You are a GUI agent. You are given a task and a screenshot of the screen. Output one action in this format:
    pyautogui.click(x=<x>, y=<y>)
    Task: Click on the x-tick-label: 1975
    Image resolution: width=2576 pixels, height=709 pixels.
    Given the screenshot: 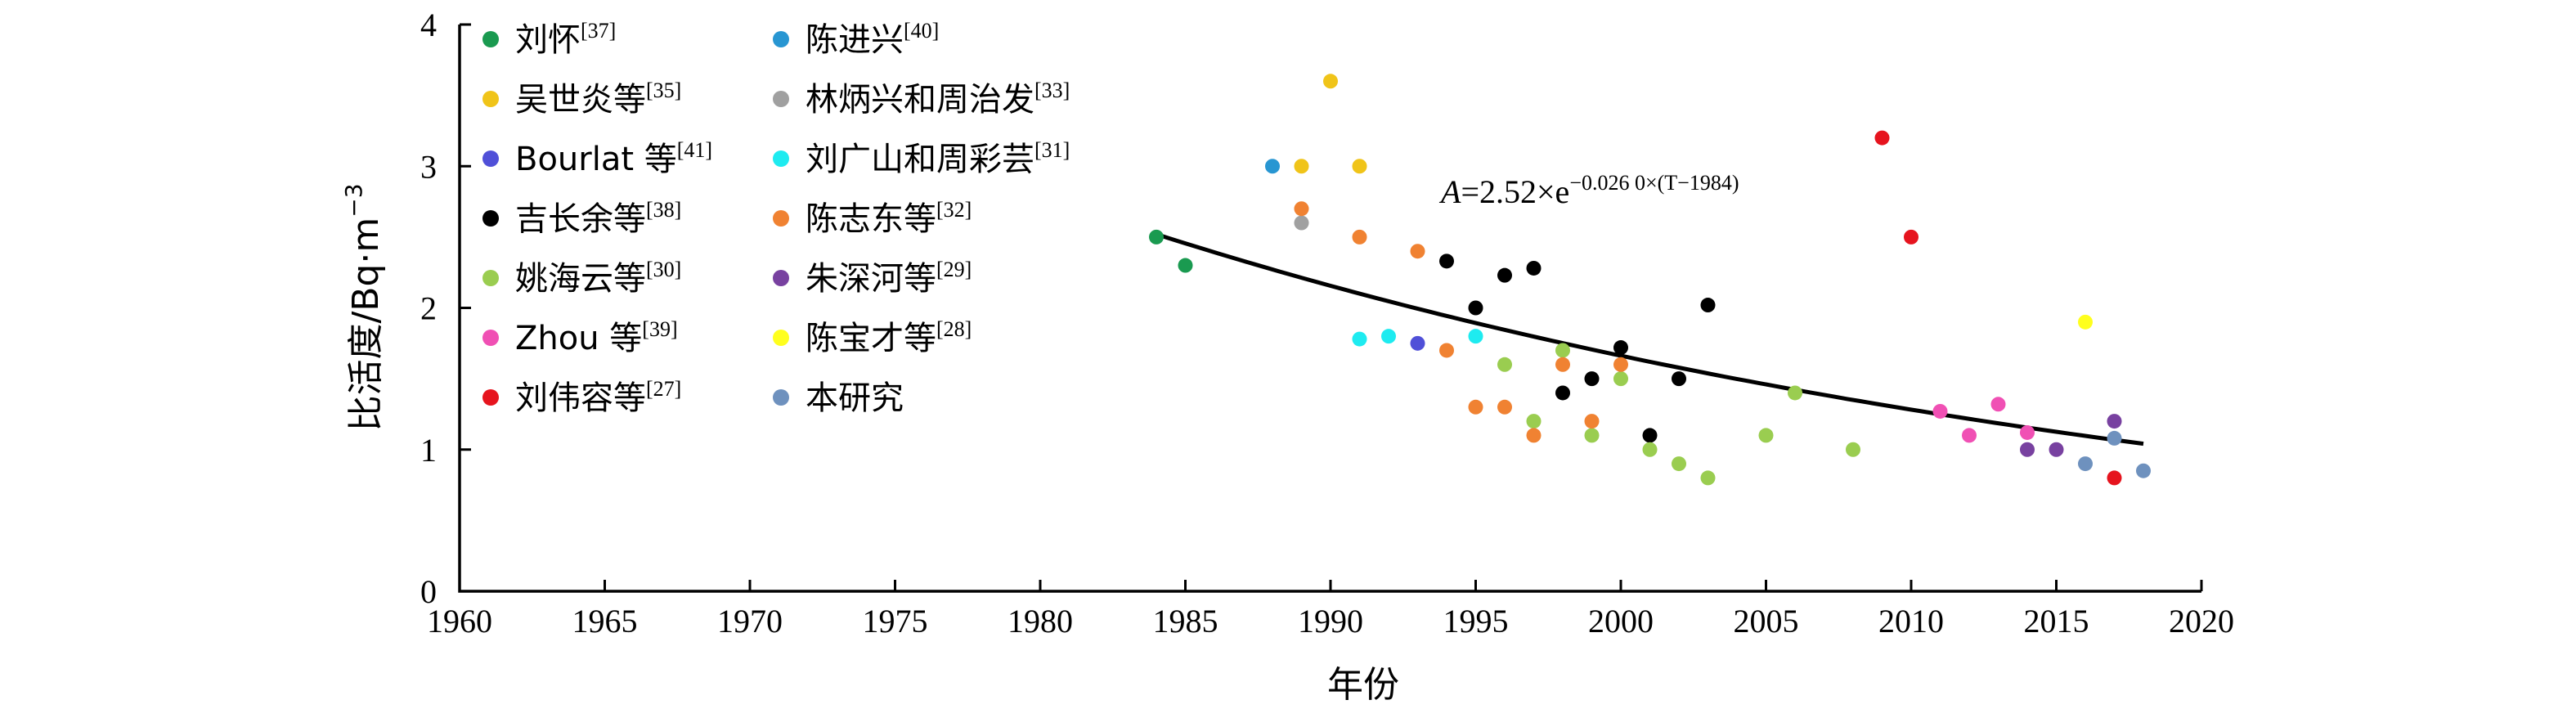 What is the action you would take?
    pyautogui.click(x=896, y=621)
    